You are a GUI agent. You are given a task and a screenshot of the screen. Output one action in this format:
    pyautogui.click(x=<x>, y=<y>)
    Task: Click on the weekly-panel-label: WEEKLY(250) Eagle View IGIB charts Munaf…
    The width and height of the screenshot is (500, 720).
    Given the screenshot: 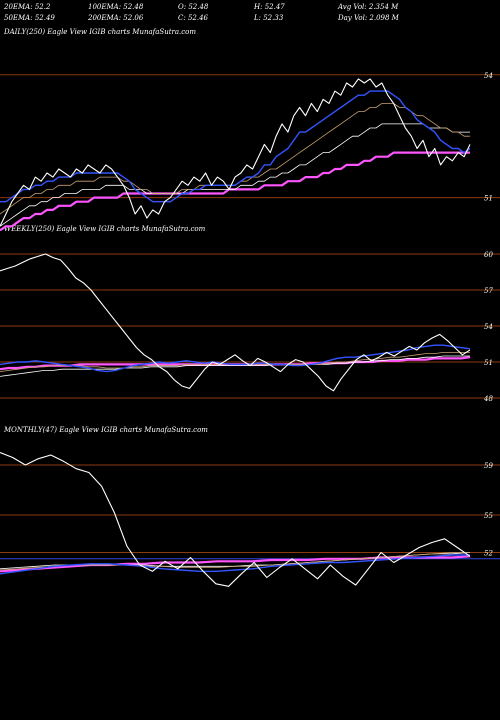 What is the action you would take?
    pyautogui.click(x=105, y=229)
    